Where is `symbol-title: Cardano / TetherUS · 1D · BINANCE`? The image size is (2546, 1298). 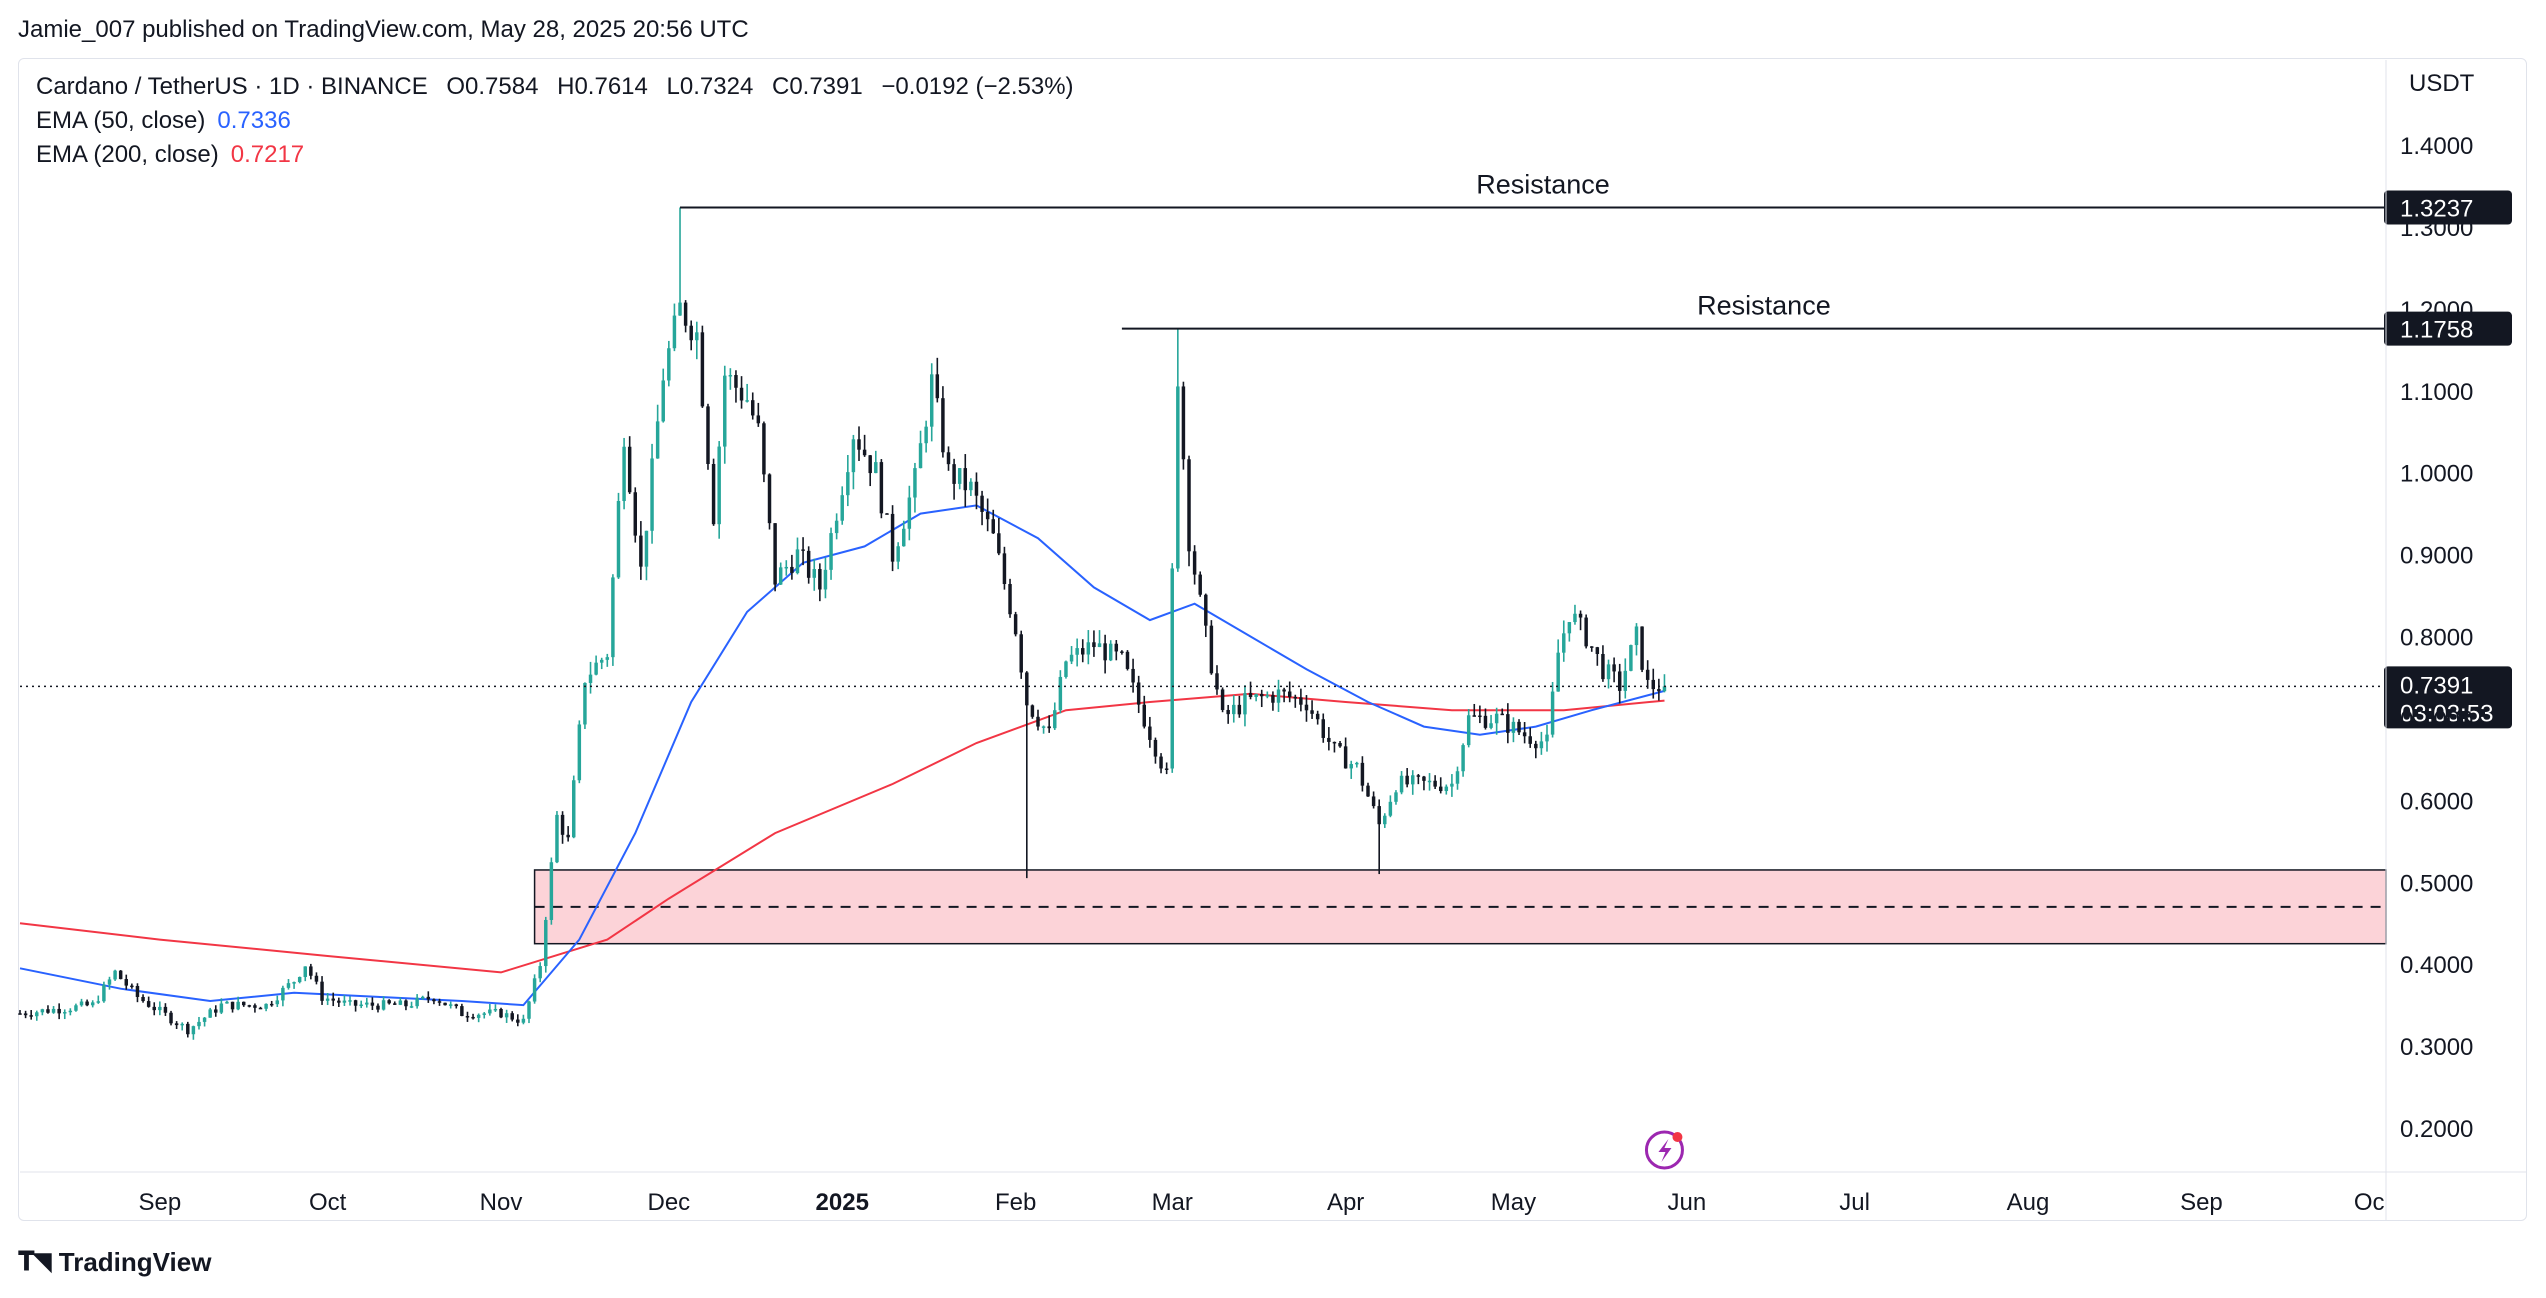 symbol-title: Cardano / TetherUS · 1D · BINANCE is located at coordinates (232, 86).